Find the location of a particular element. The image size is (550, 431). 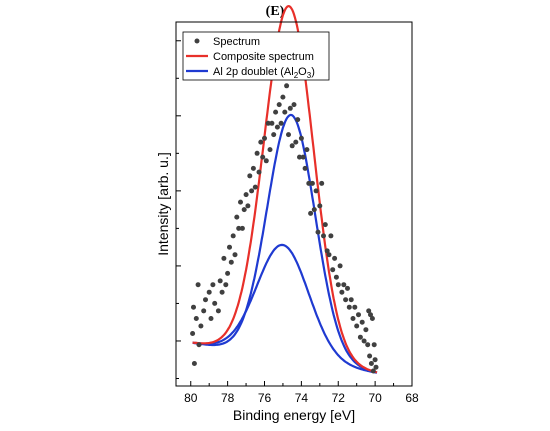

legend-composite-label: Composite spectrum is located at coordinates (263, 57).